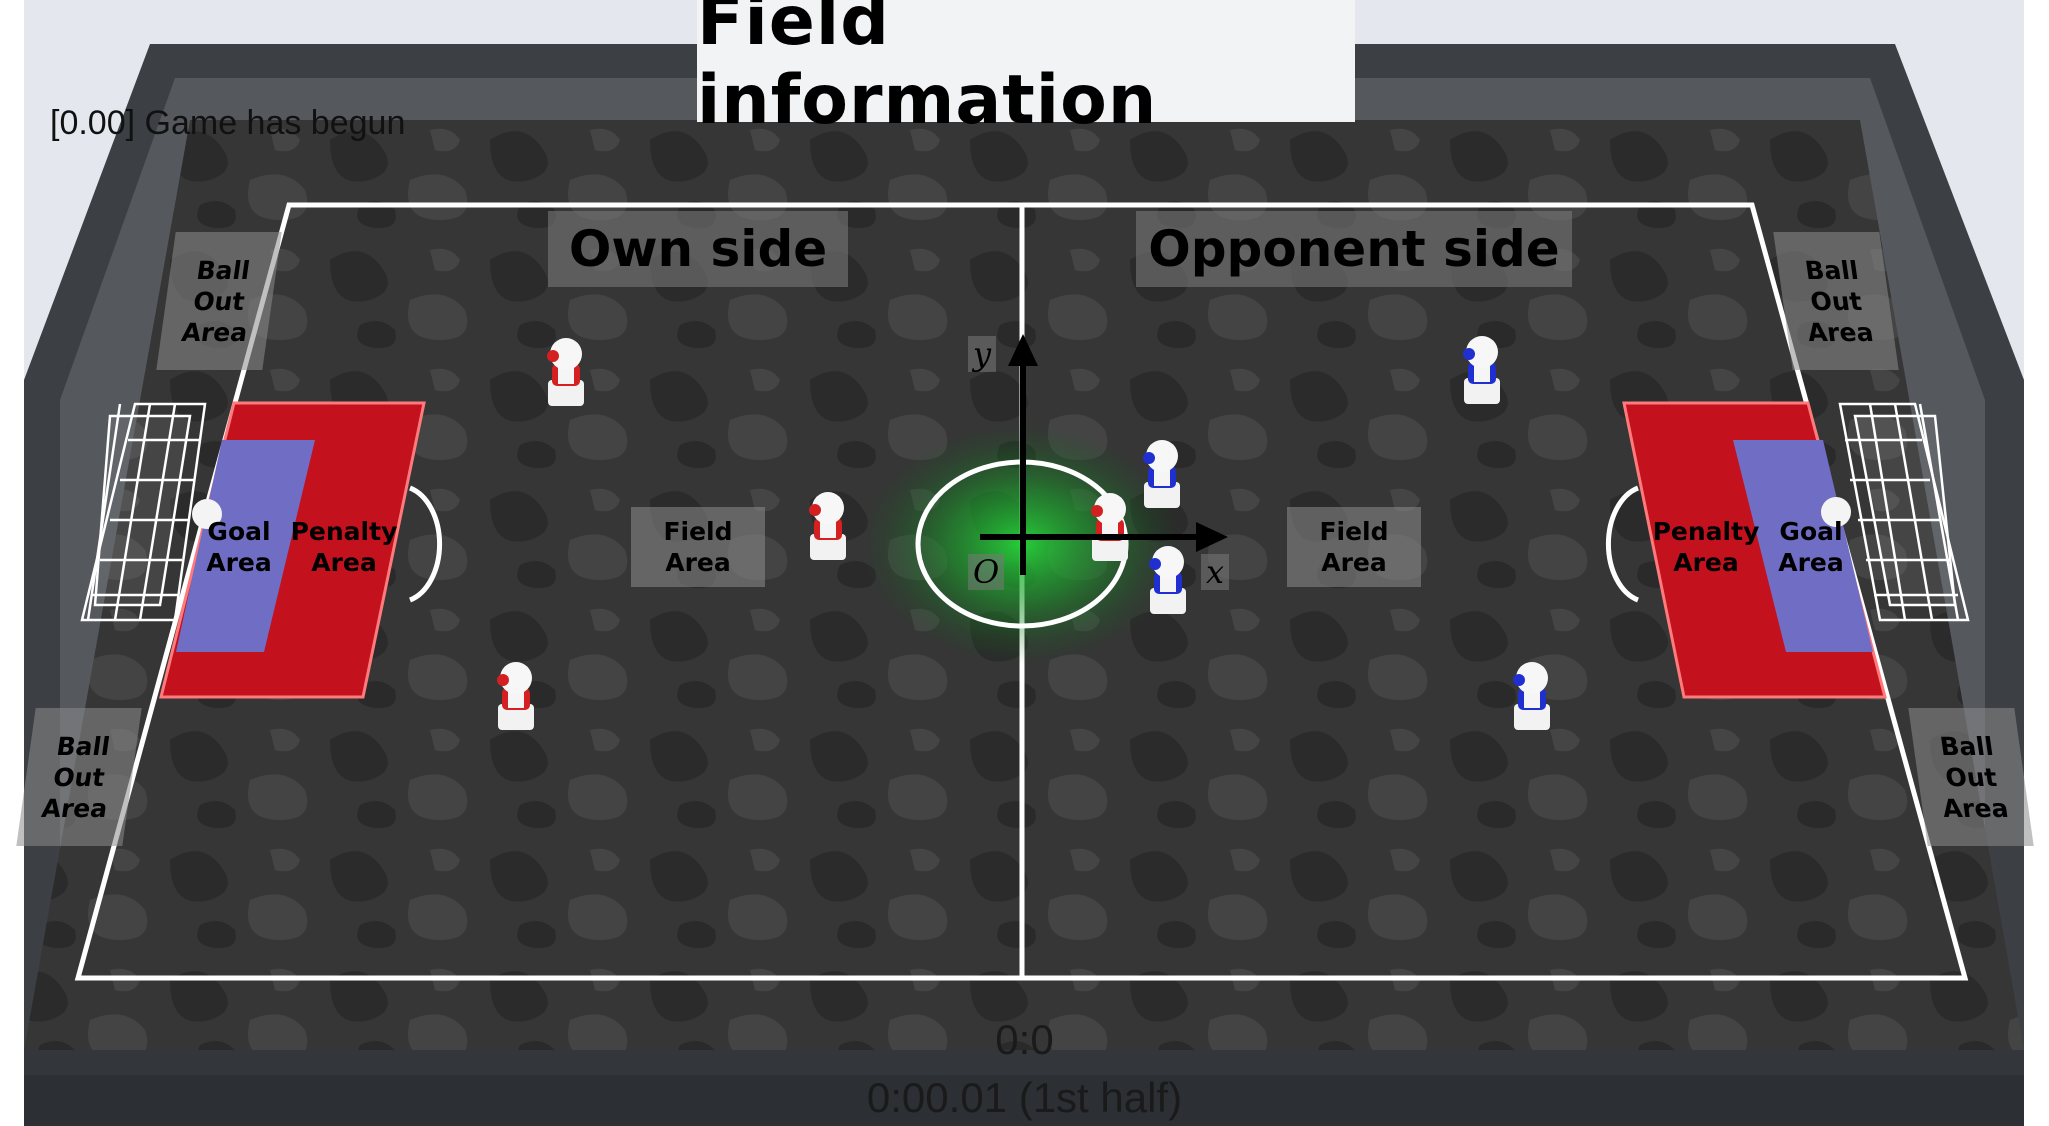 This screenshot has height=1126, width=2049. Describe the element at coordinates (1904, 512) in the screenshot. I see `goal-net-right` at that location.